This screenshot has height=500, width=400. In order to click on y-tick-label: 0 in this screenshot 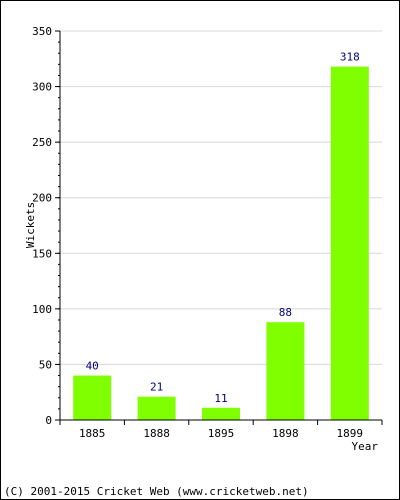, I will do `click(48, 420)`.